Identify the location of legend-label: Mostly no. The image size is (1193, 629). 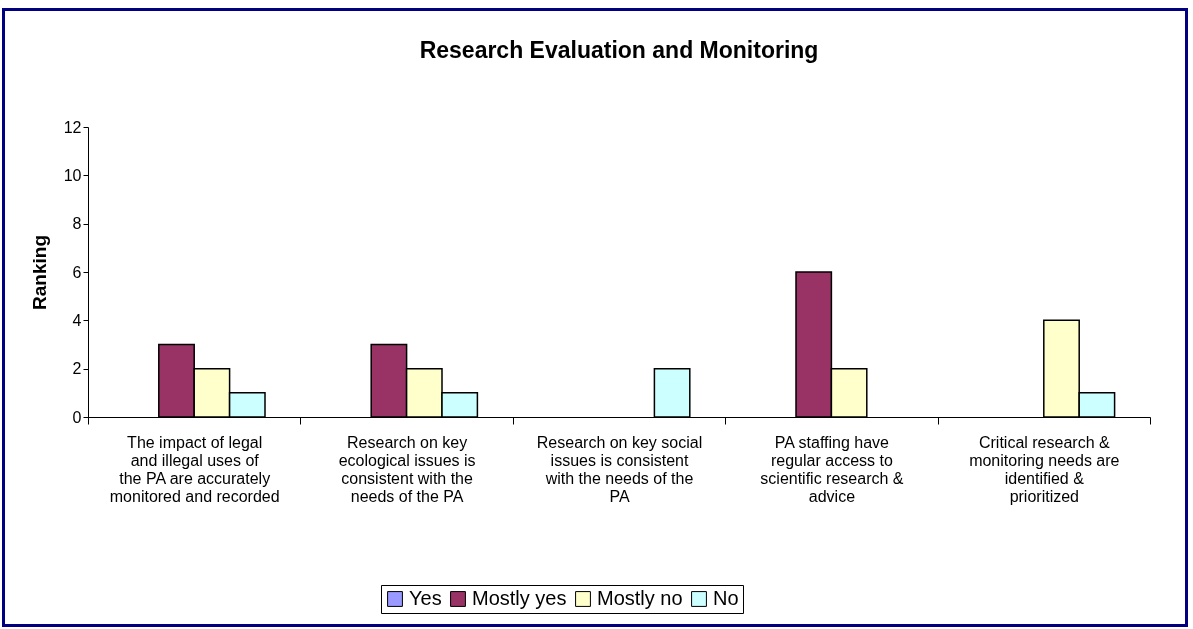
(640, 598).